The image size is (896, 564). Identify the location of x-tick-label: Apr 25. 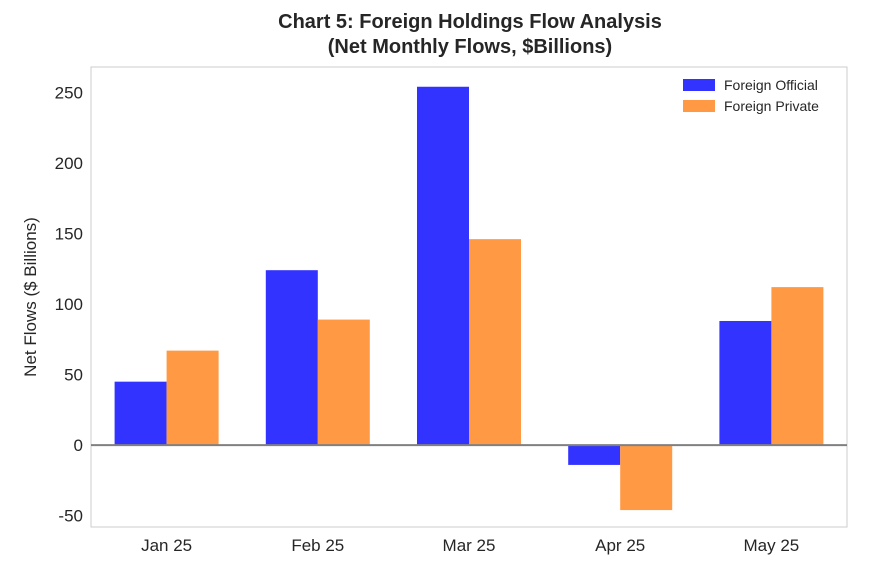
(620, 545).